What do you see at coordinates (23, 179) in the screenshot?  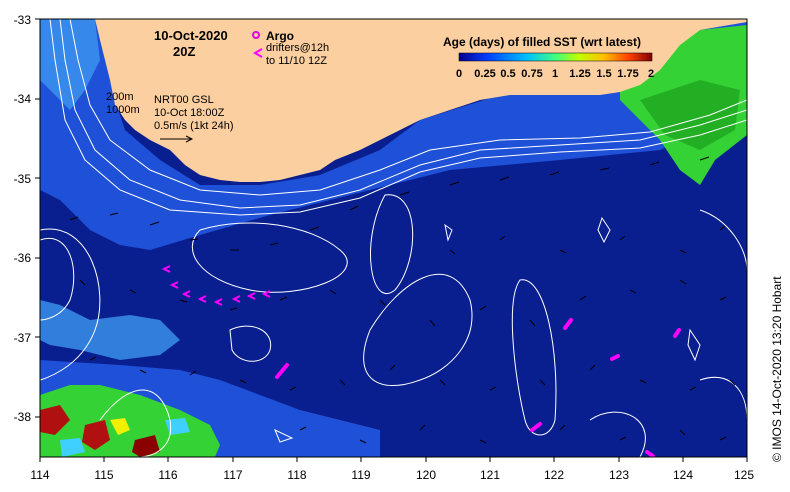 I see `y-tick-label: -35` at bounding box center [23, 179].